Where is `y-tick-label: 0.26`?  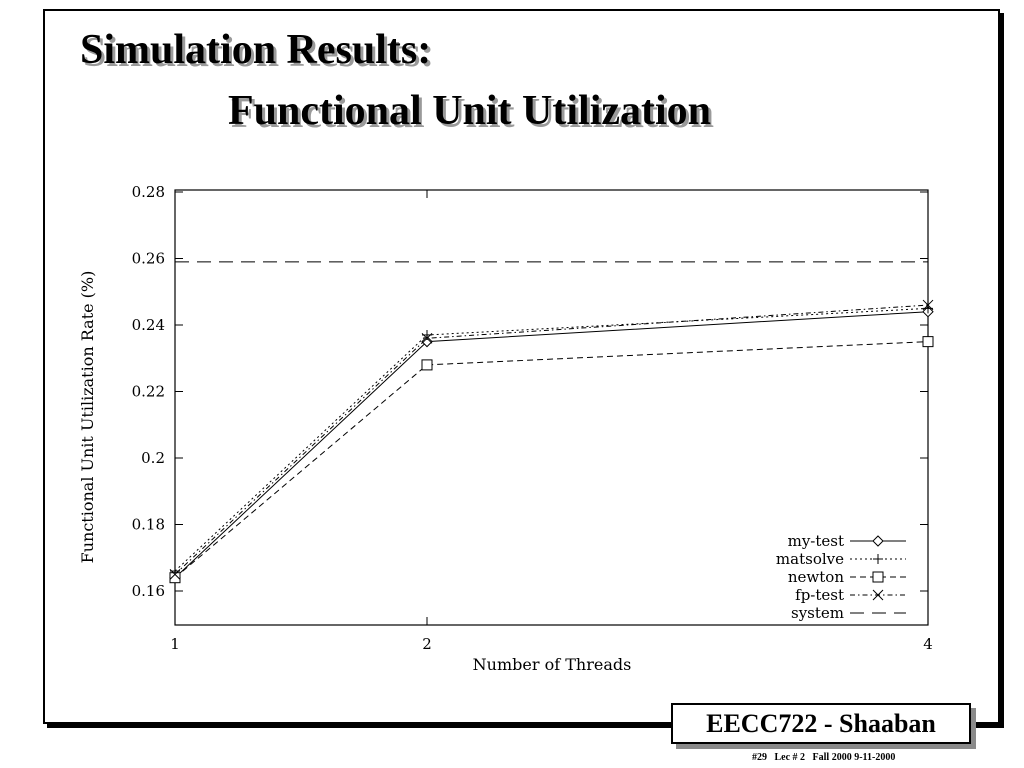 y-tick-label: 0.26 is located at coordinates (148, 259).